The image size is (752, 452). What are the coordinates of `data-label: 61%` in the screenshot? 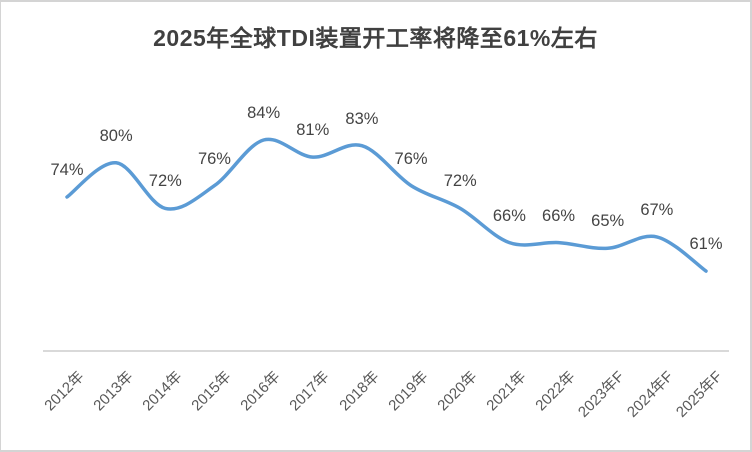 It's located at (706, 244).